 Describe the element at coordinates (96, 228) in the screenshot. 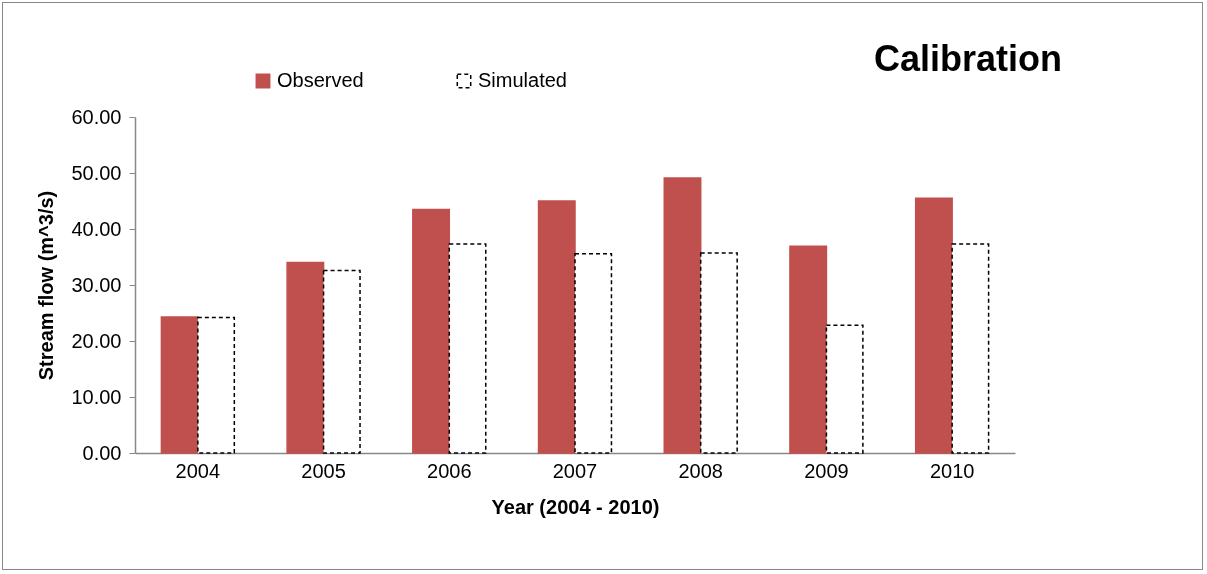

I see `y-tick-label: 40.00` at that location.